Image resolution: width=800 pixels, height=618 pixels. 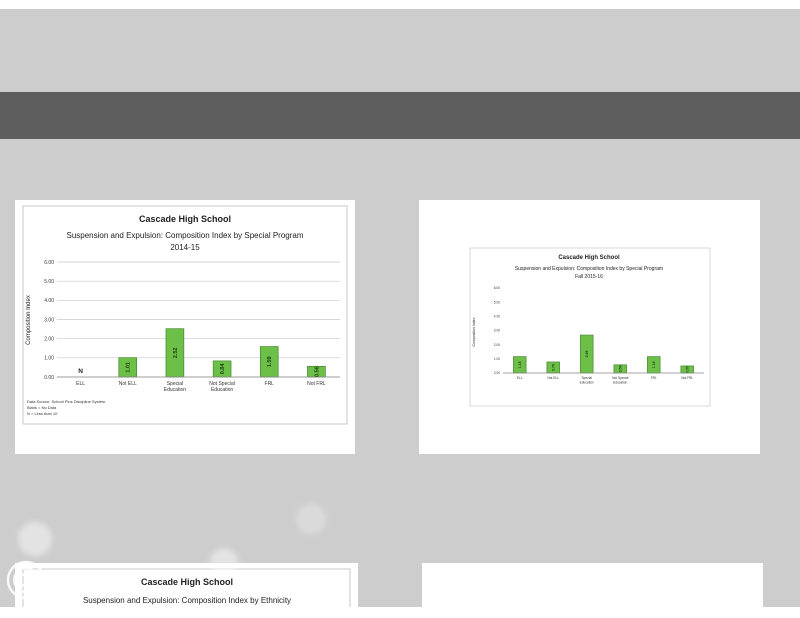 I want to click on header-band, so click(x=400, y=115).